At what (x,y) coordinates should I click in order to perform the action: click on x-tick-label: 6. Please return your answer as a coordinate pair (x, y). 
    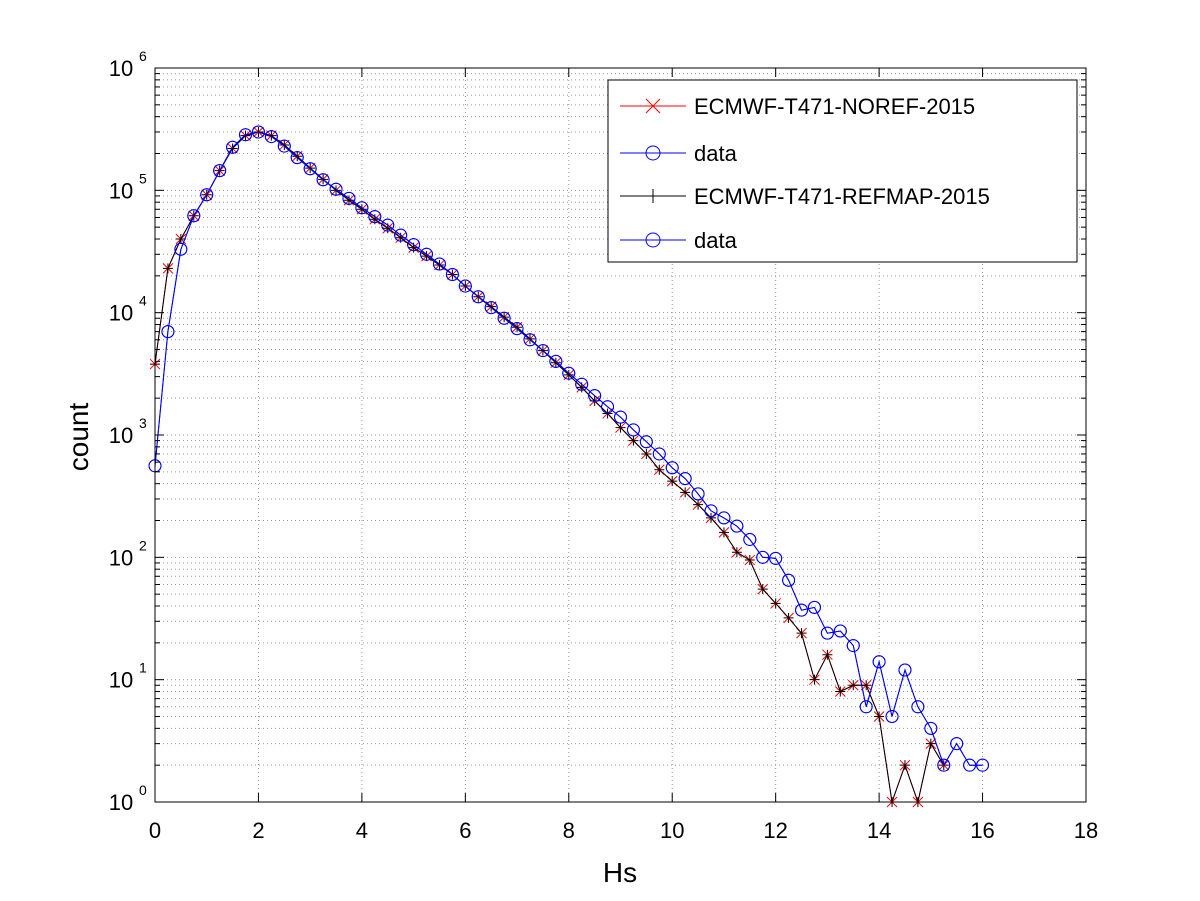
    Looking at the image, I should click on (465, 830).